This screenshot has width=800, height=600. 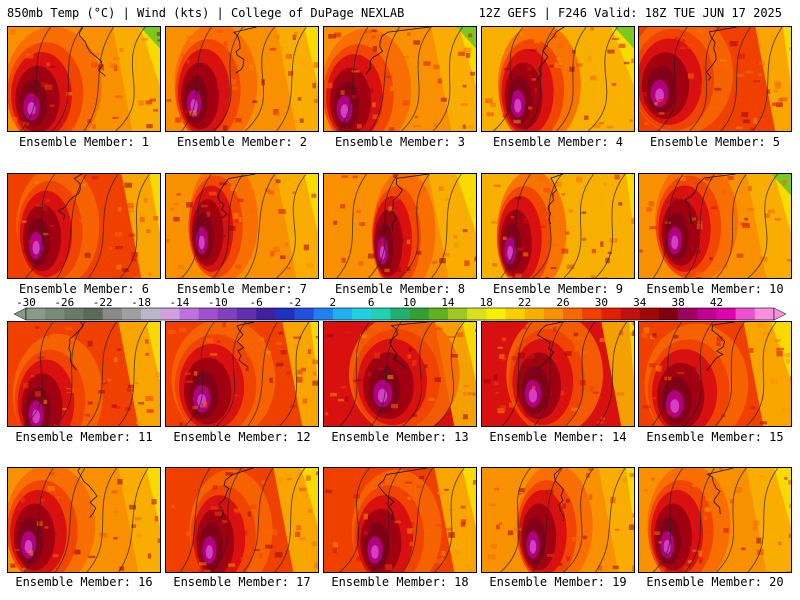 I want to click on colorbar-tick-label: -14, so click(x=179, y=302).